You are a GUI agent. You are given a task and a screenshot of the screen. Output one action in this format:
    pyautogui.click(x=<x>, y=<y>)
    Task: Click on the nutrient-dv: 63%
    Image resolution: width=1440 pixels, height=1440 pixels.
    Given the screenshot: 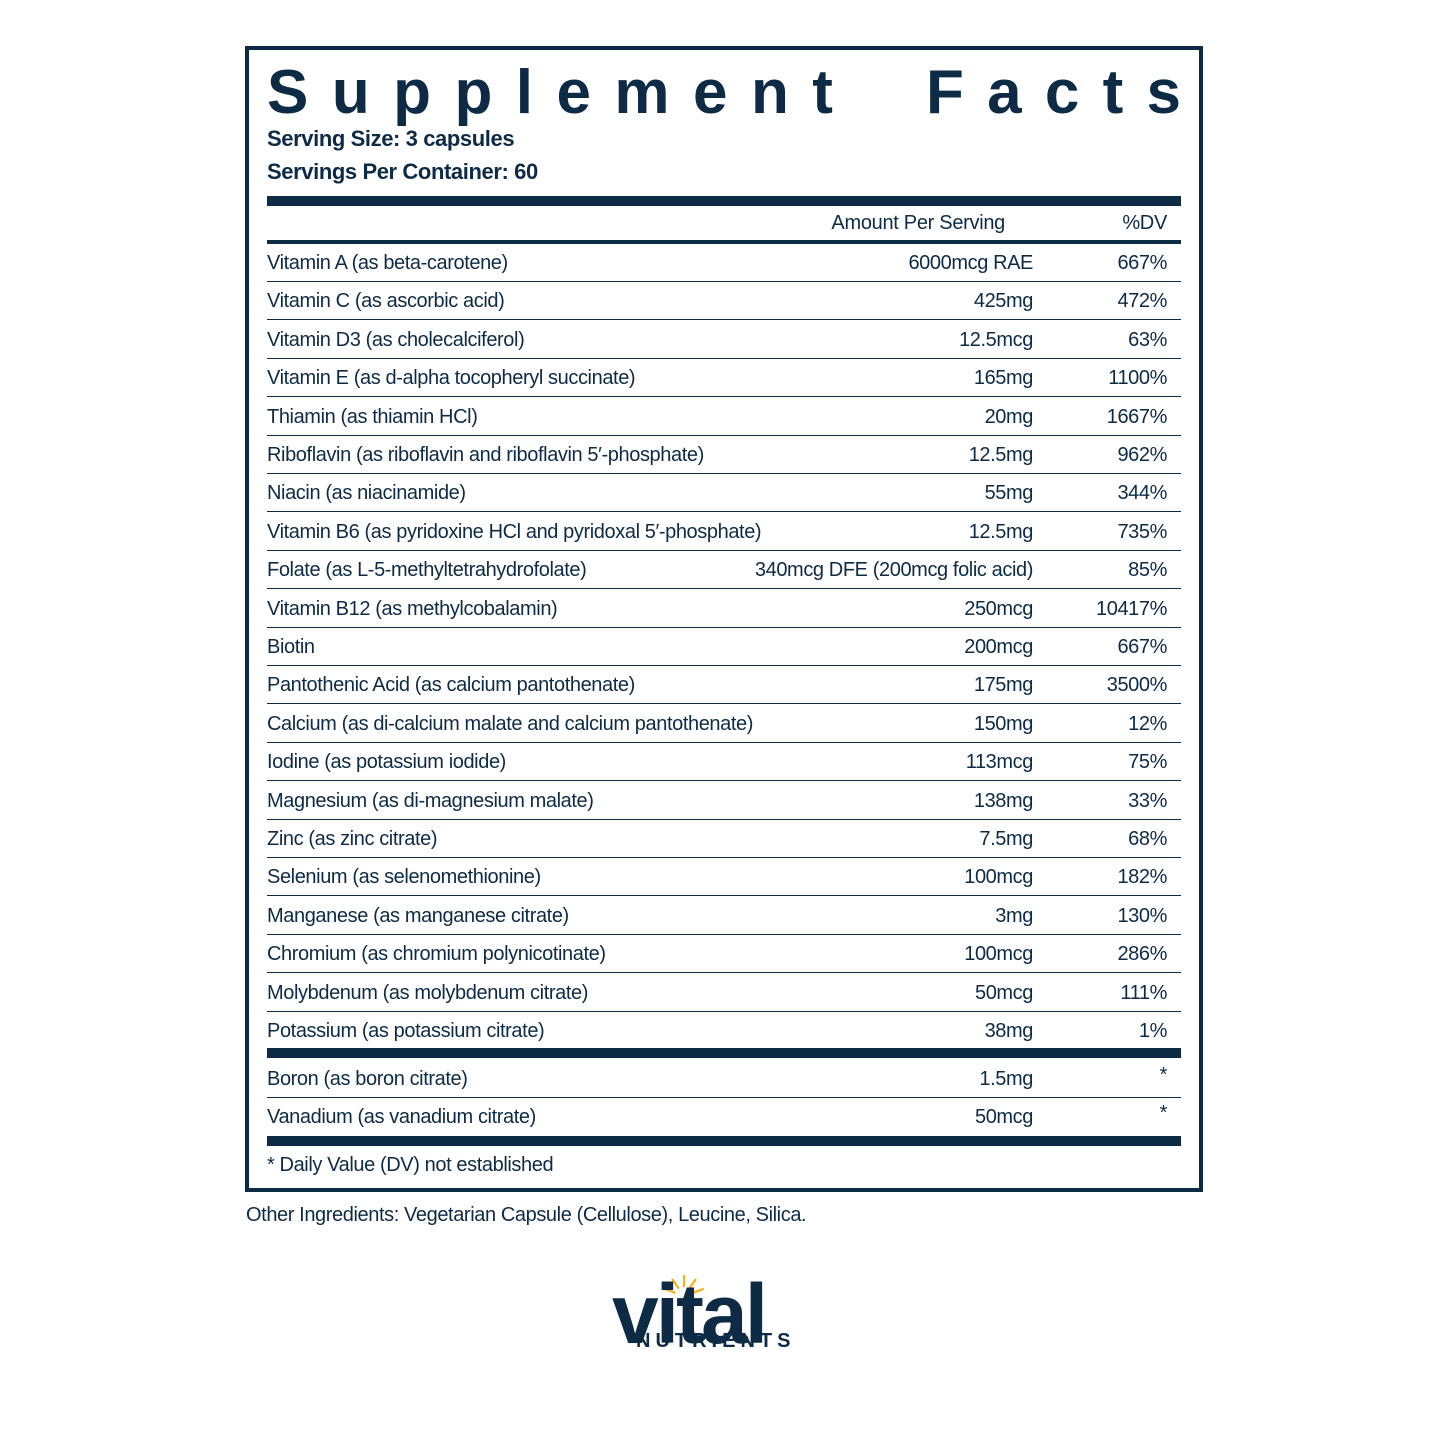 What is the action you would take?
    pyautogui.click(x=1147, y=339)
    